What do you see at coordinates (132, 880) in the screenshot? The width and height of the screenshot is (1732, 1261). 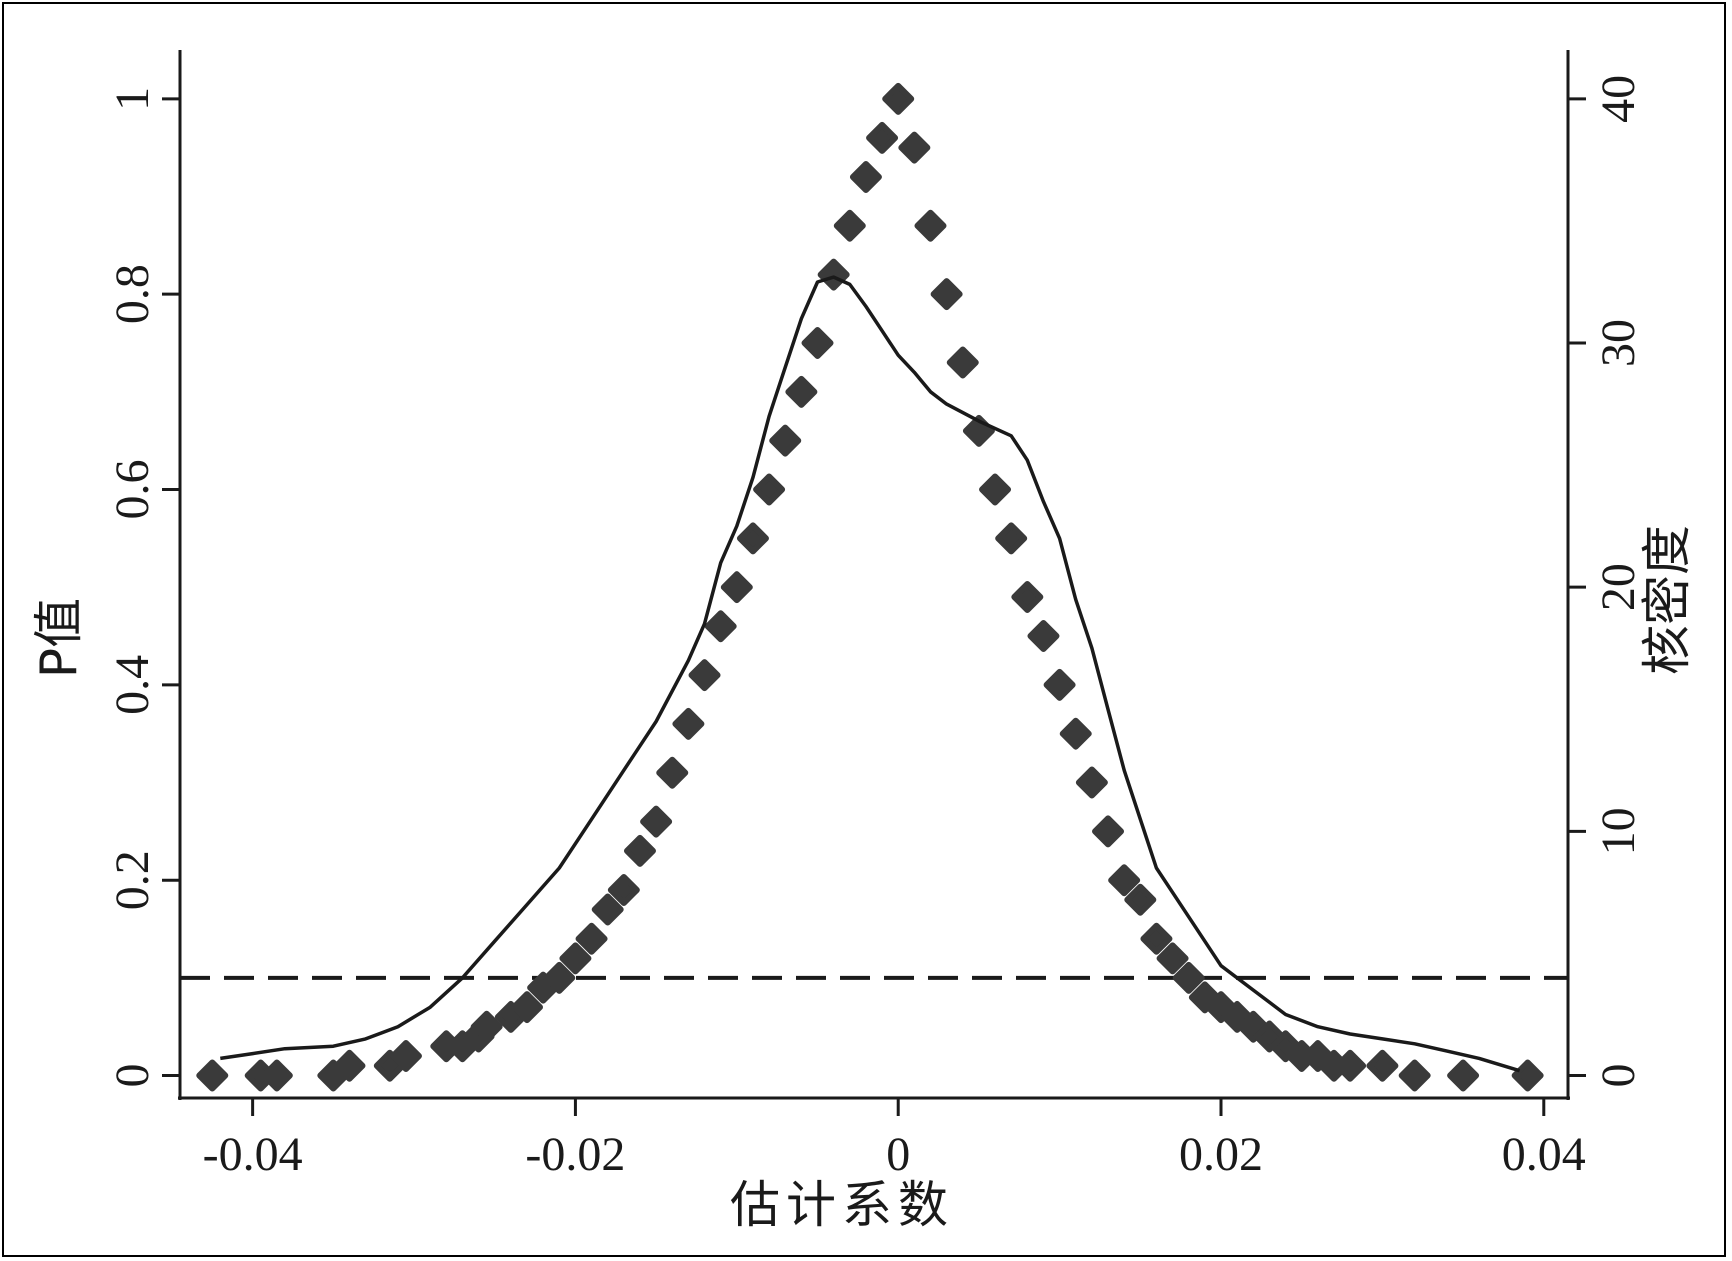 I see `y-left-tick-label: 0.2` at bounding box center [132, 880].